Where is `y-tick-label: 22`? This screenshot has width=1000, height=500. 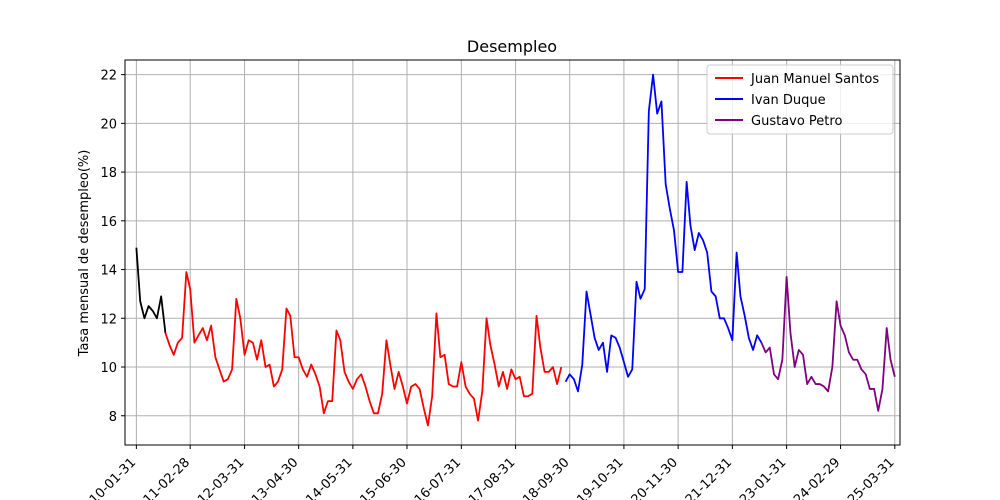
y-tick-label: 22 is located at coordinates (108, 76).